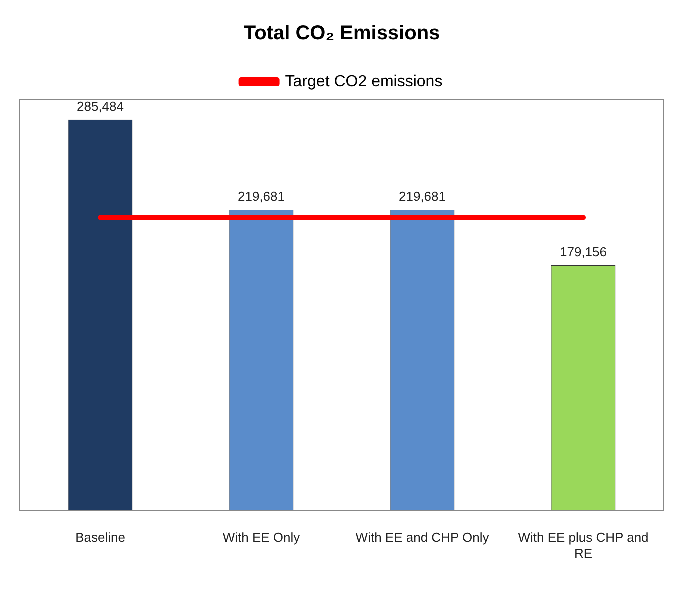 This screenshot has height=592, width=678. I want to click on x-tick-label: Baseline, so click(101, 538).